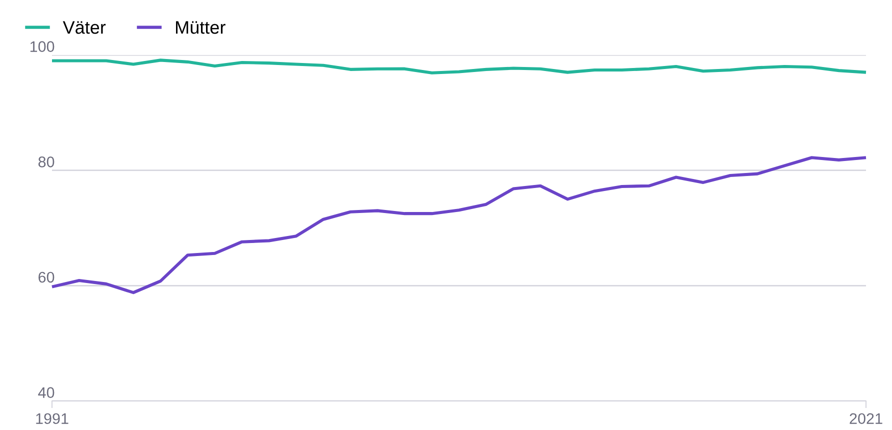 This screenshot has width=892, height=430. Describe the element at coordinates (84, 27) in the screenshot. I see `legend-label: Väter` at that location.